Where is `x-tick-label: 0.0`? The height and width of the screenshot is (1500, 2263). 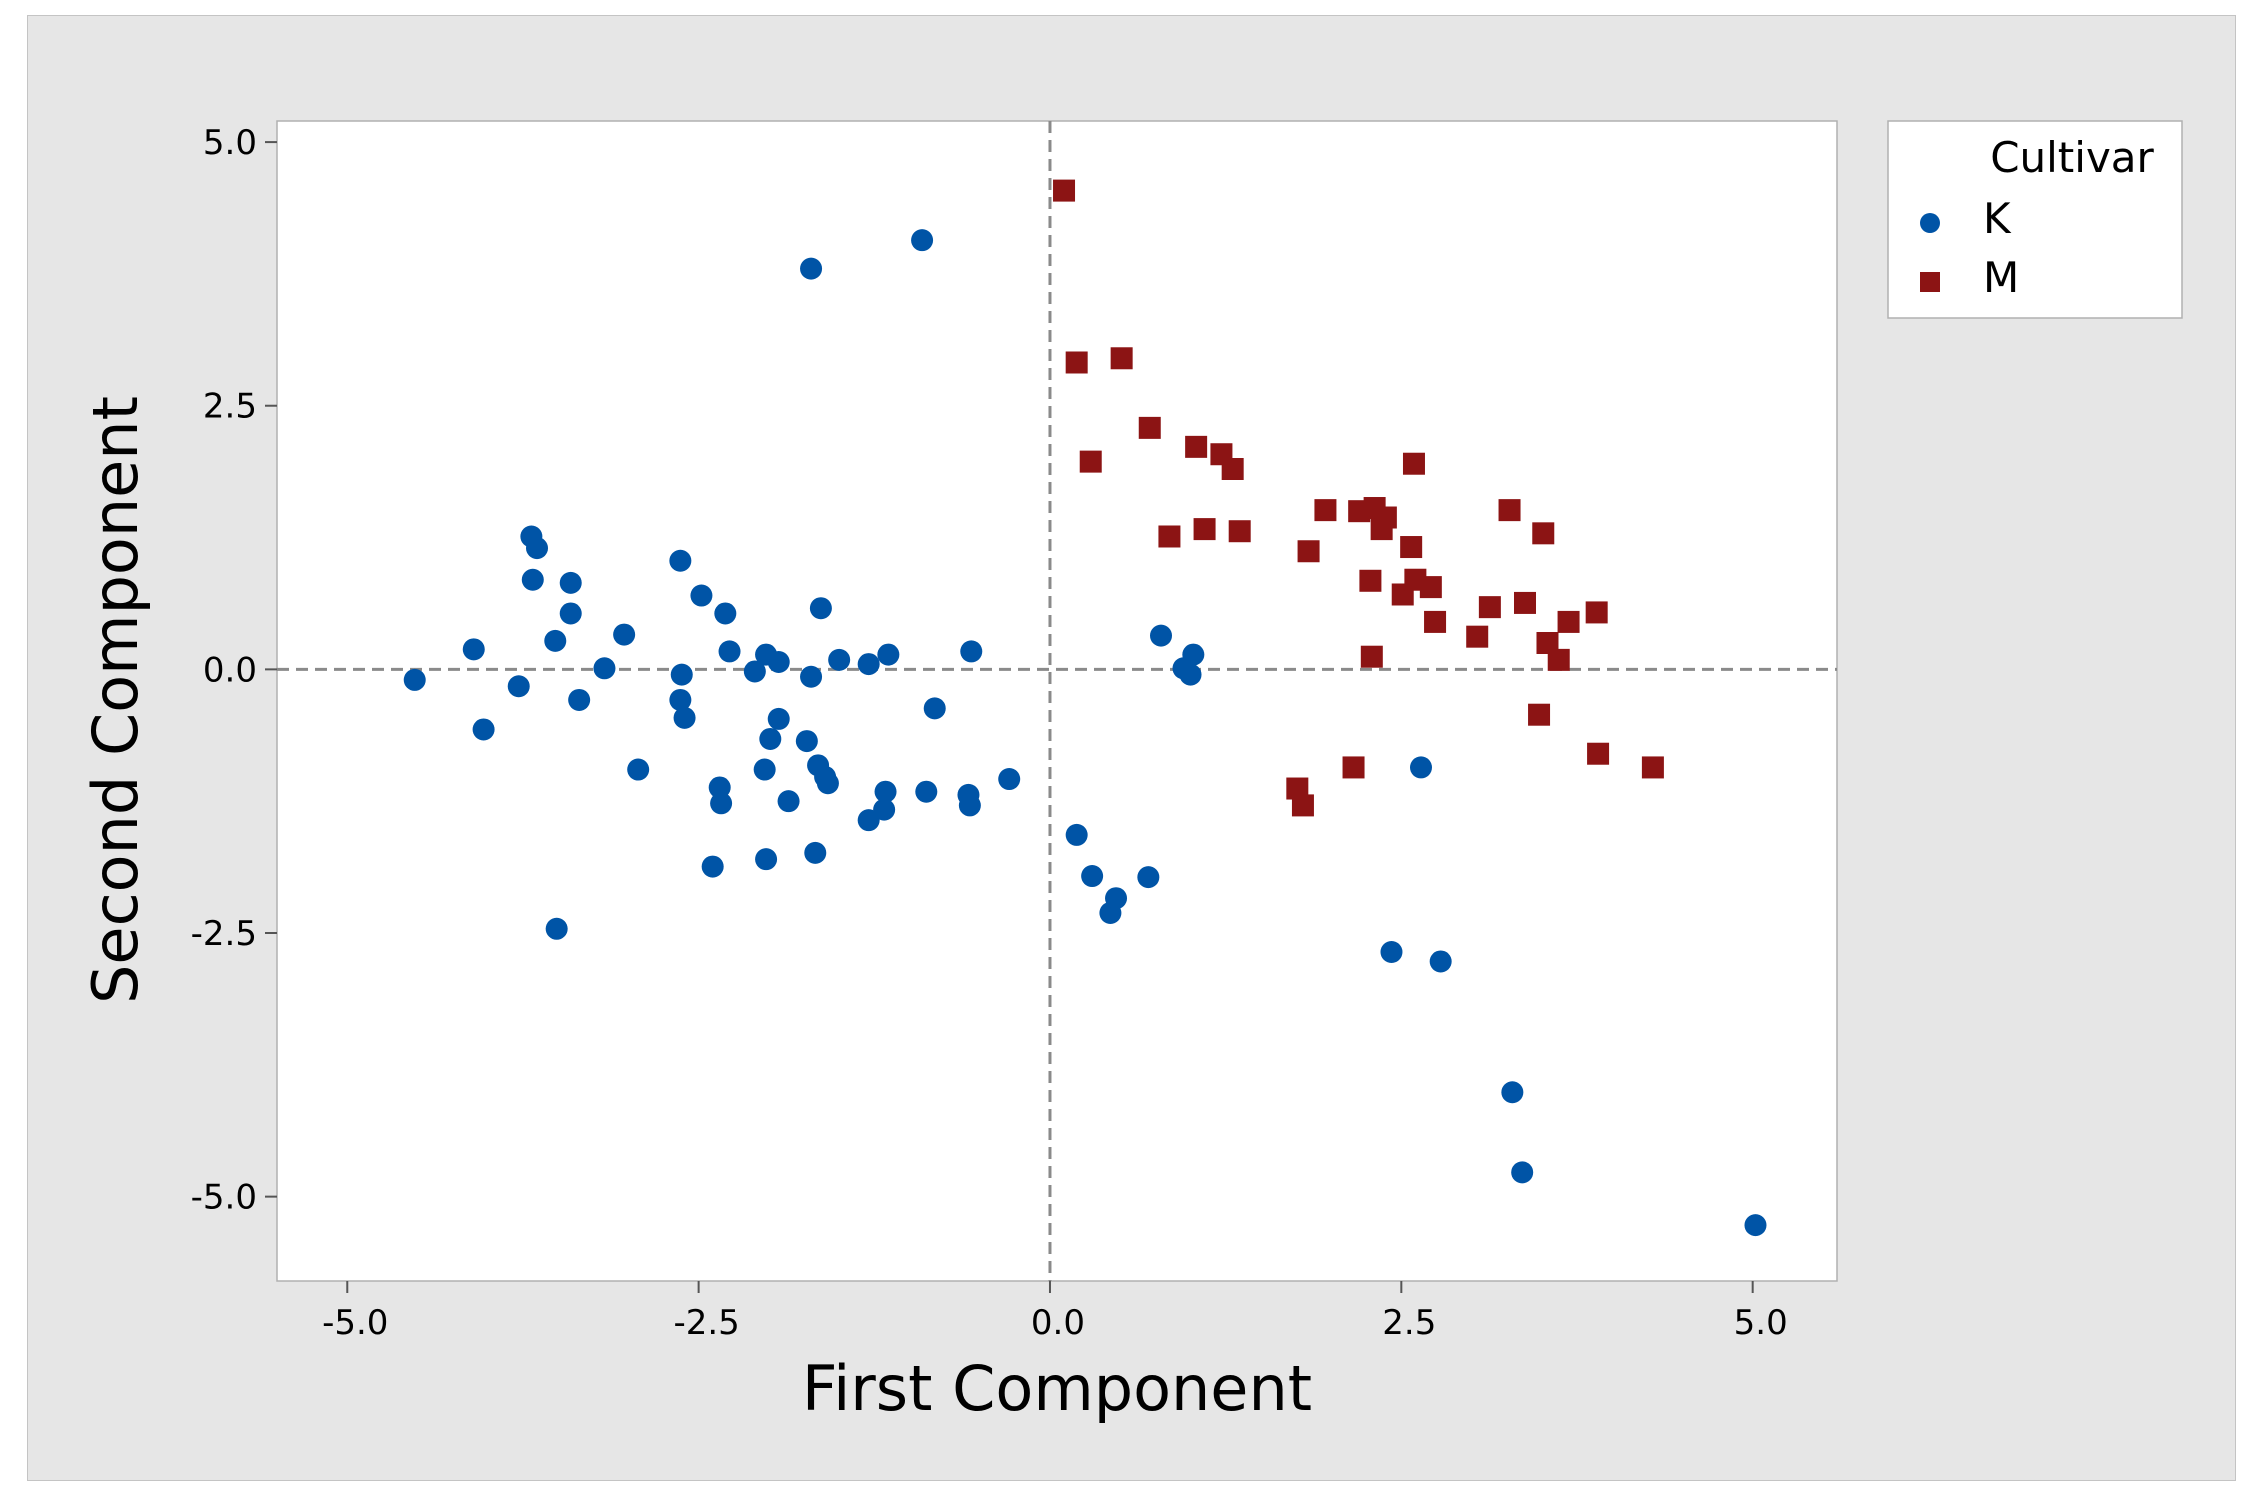
x-tick-label: 0.0 is located at coordinates (1058, 1323).